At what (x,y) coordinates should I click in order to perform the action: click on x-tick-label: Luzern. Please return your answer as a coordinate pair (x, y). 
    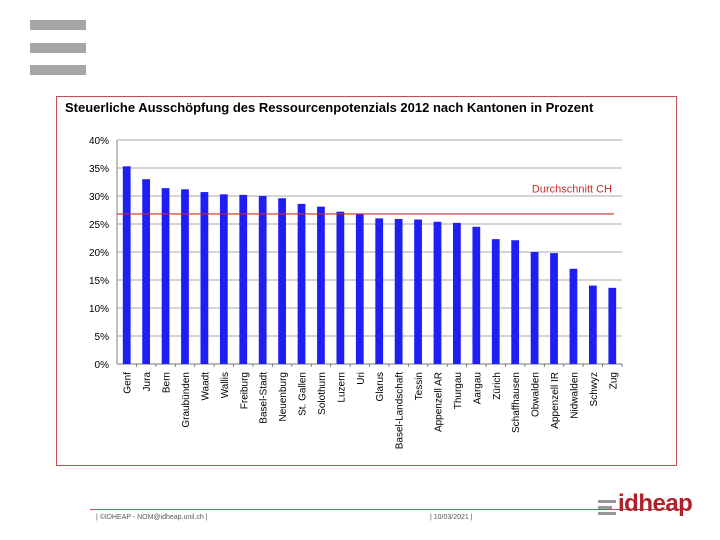
    Looking at the image, I should click on (341, 387).